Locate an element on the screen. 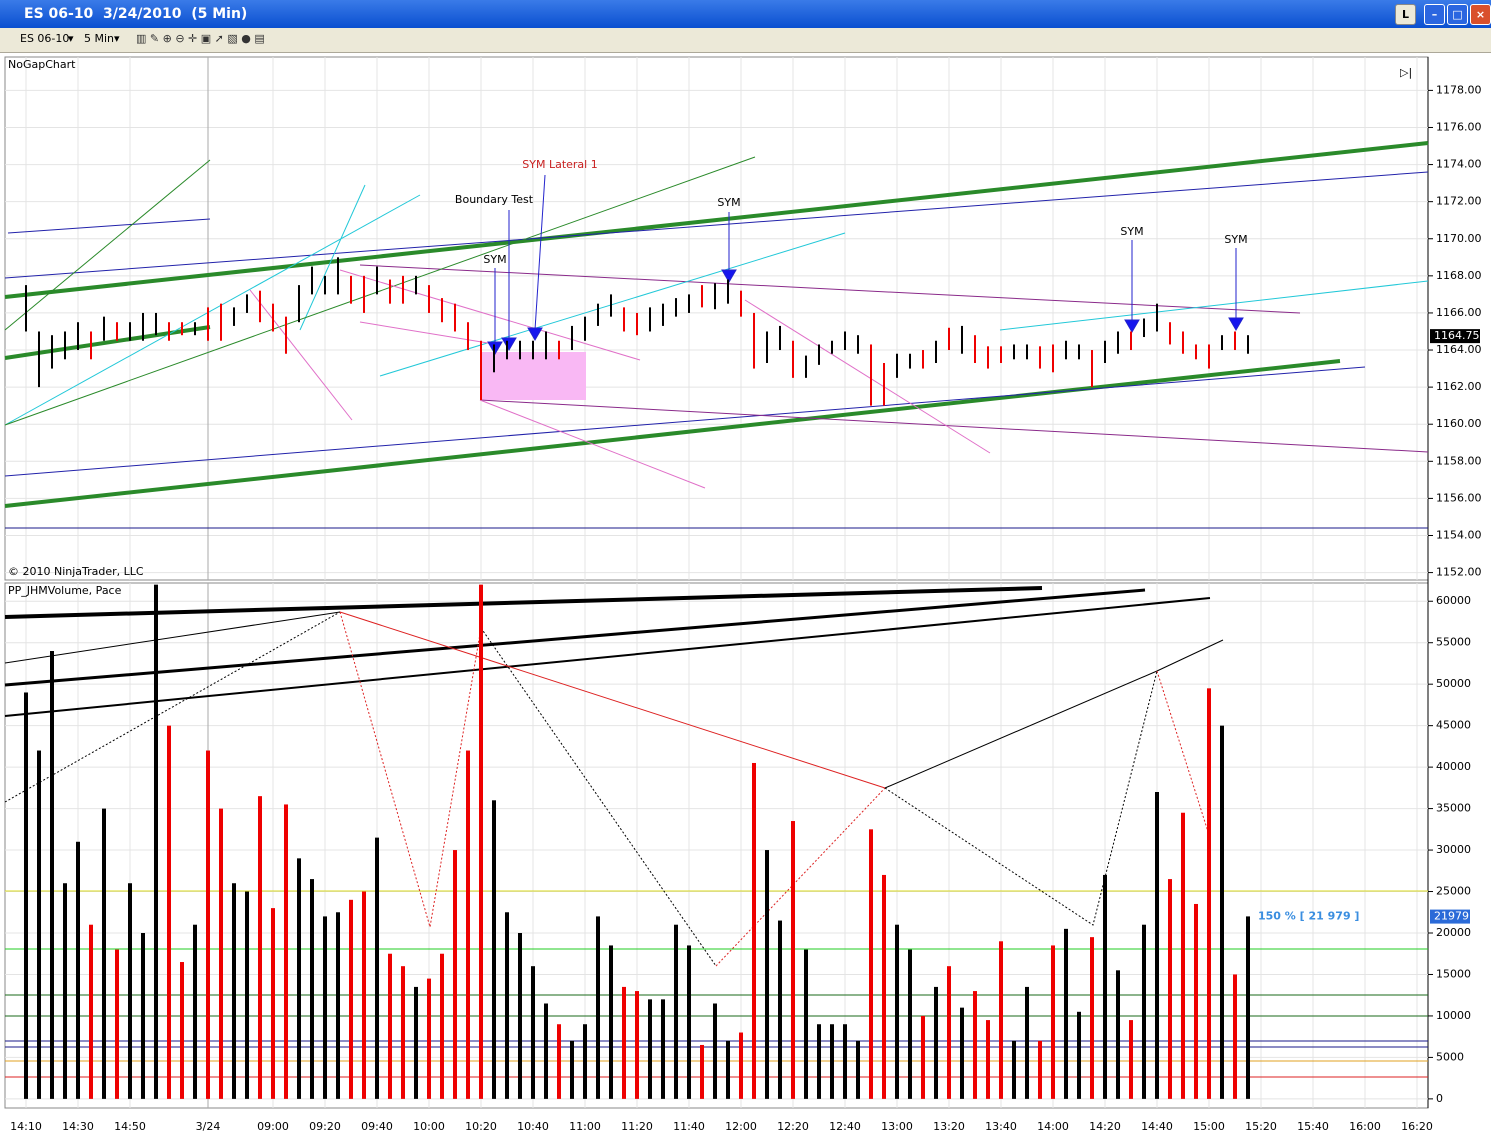 This screenshot has height=1145, width=1491. dropdown-arrow: ▾ is located at coordinates (117, 38).